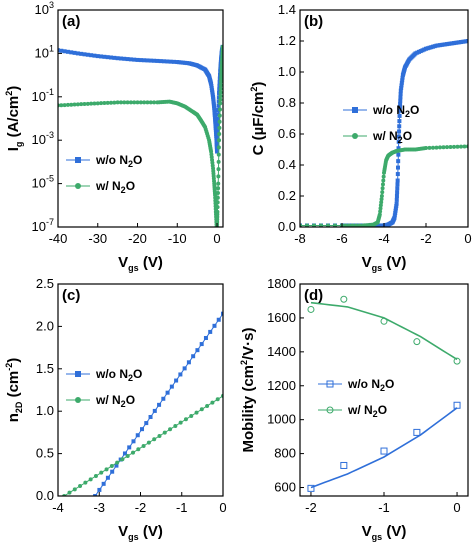  I want to click on plot-frame, so click(140, 390).